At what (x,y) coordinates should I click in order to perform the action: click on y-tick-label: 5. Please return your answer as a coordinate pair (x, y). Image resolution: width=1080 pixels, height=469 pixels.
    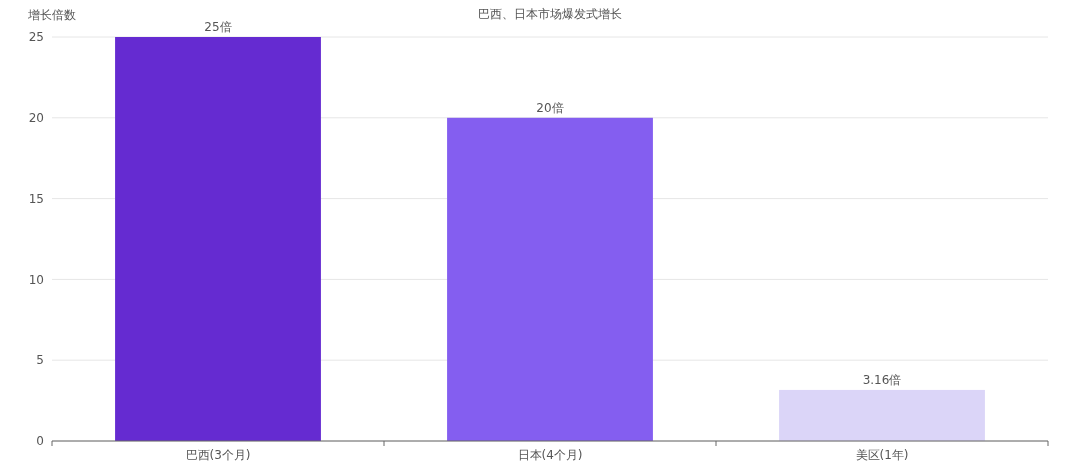
    Looking at the image, I should click on (40, 360).